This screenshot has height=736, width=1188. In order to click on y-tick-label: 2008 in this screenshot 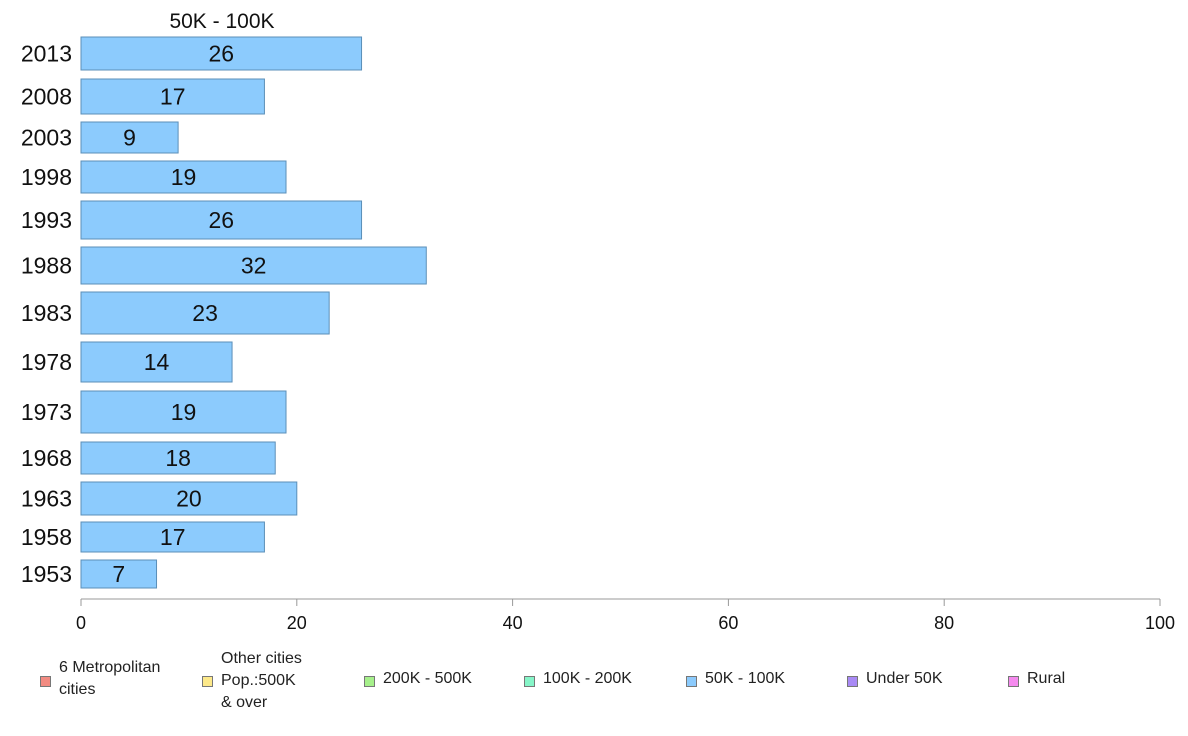, I will do `click(46, 97)`.